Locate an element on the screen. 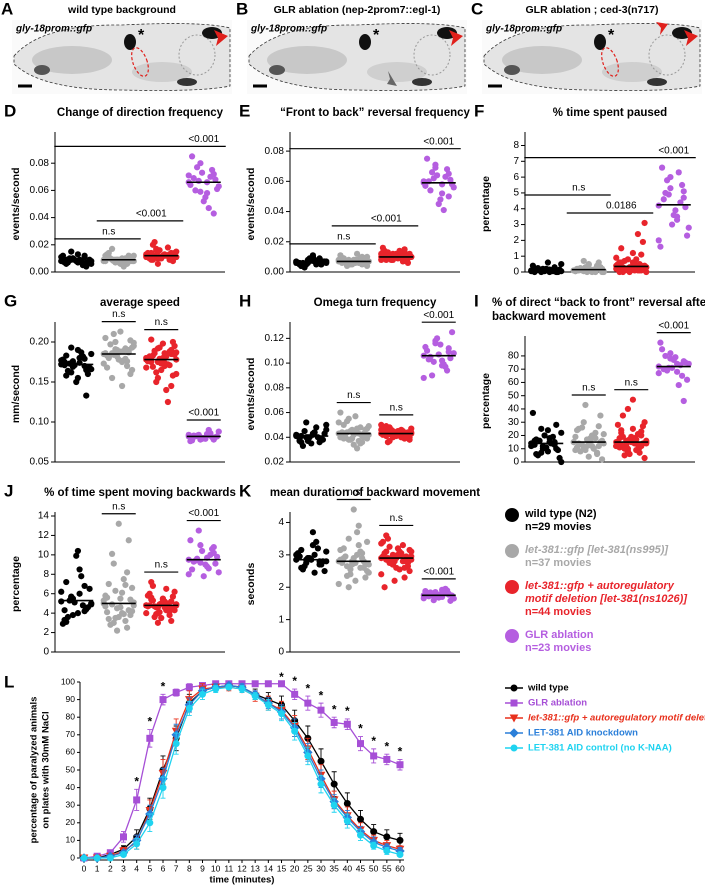 The image size is (705, 887). y-axis-label: seconds is located at coordinates (251, 584).